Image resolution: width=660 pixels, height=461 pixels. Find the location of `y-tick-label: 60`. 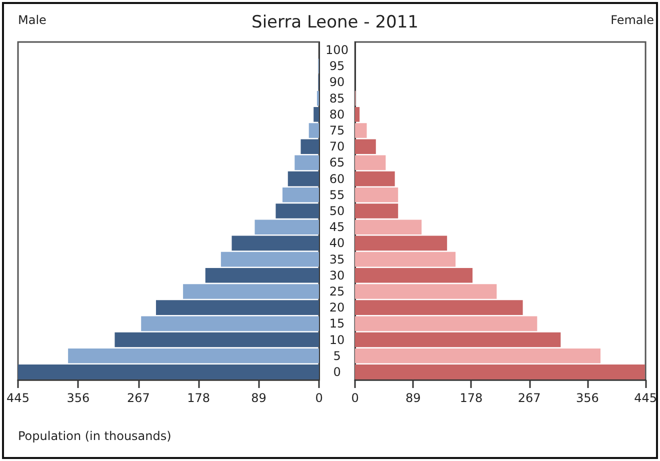

y-tick-label: 60 is located at coordinates (337, 179).